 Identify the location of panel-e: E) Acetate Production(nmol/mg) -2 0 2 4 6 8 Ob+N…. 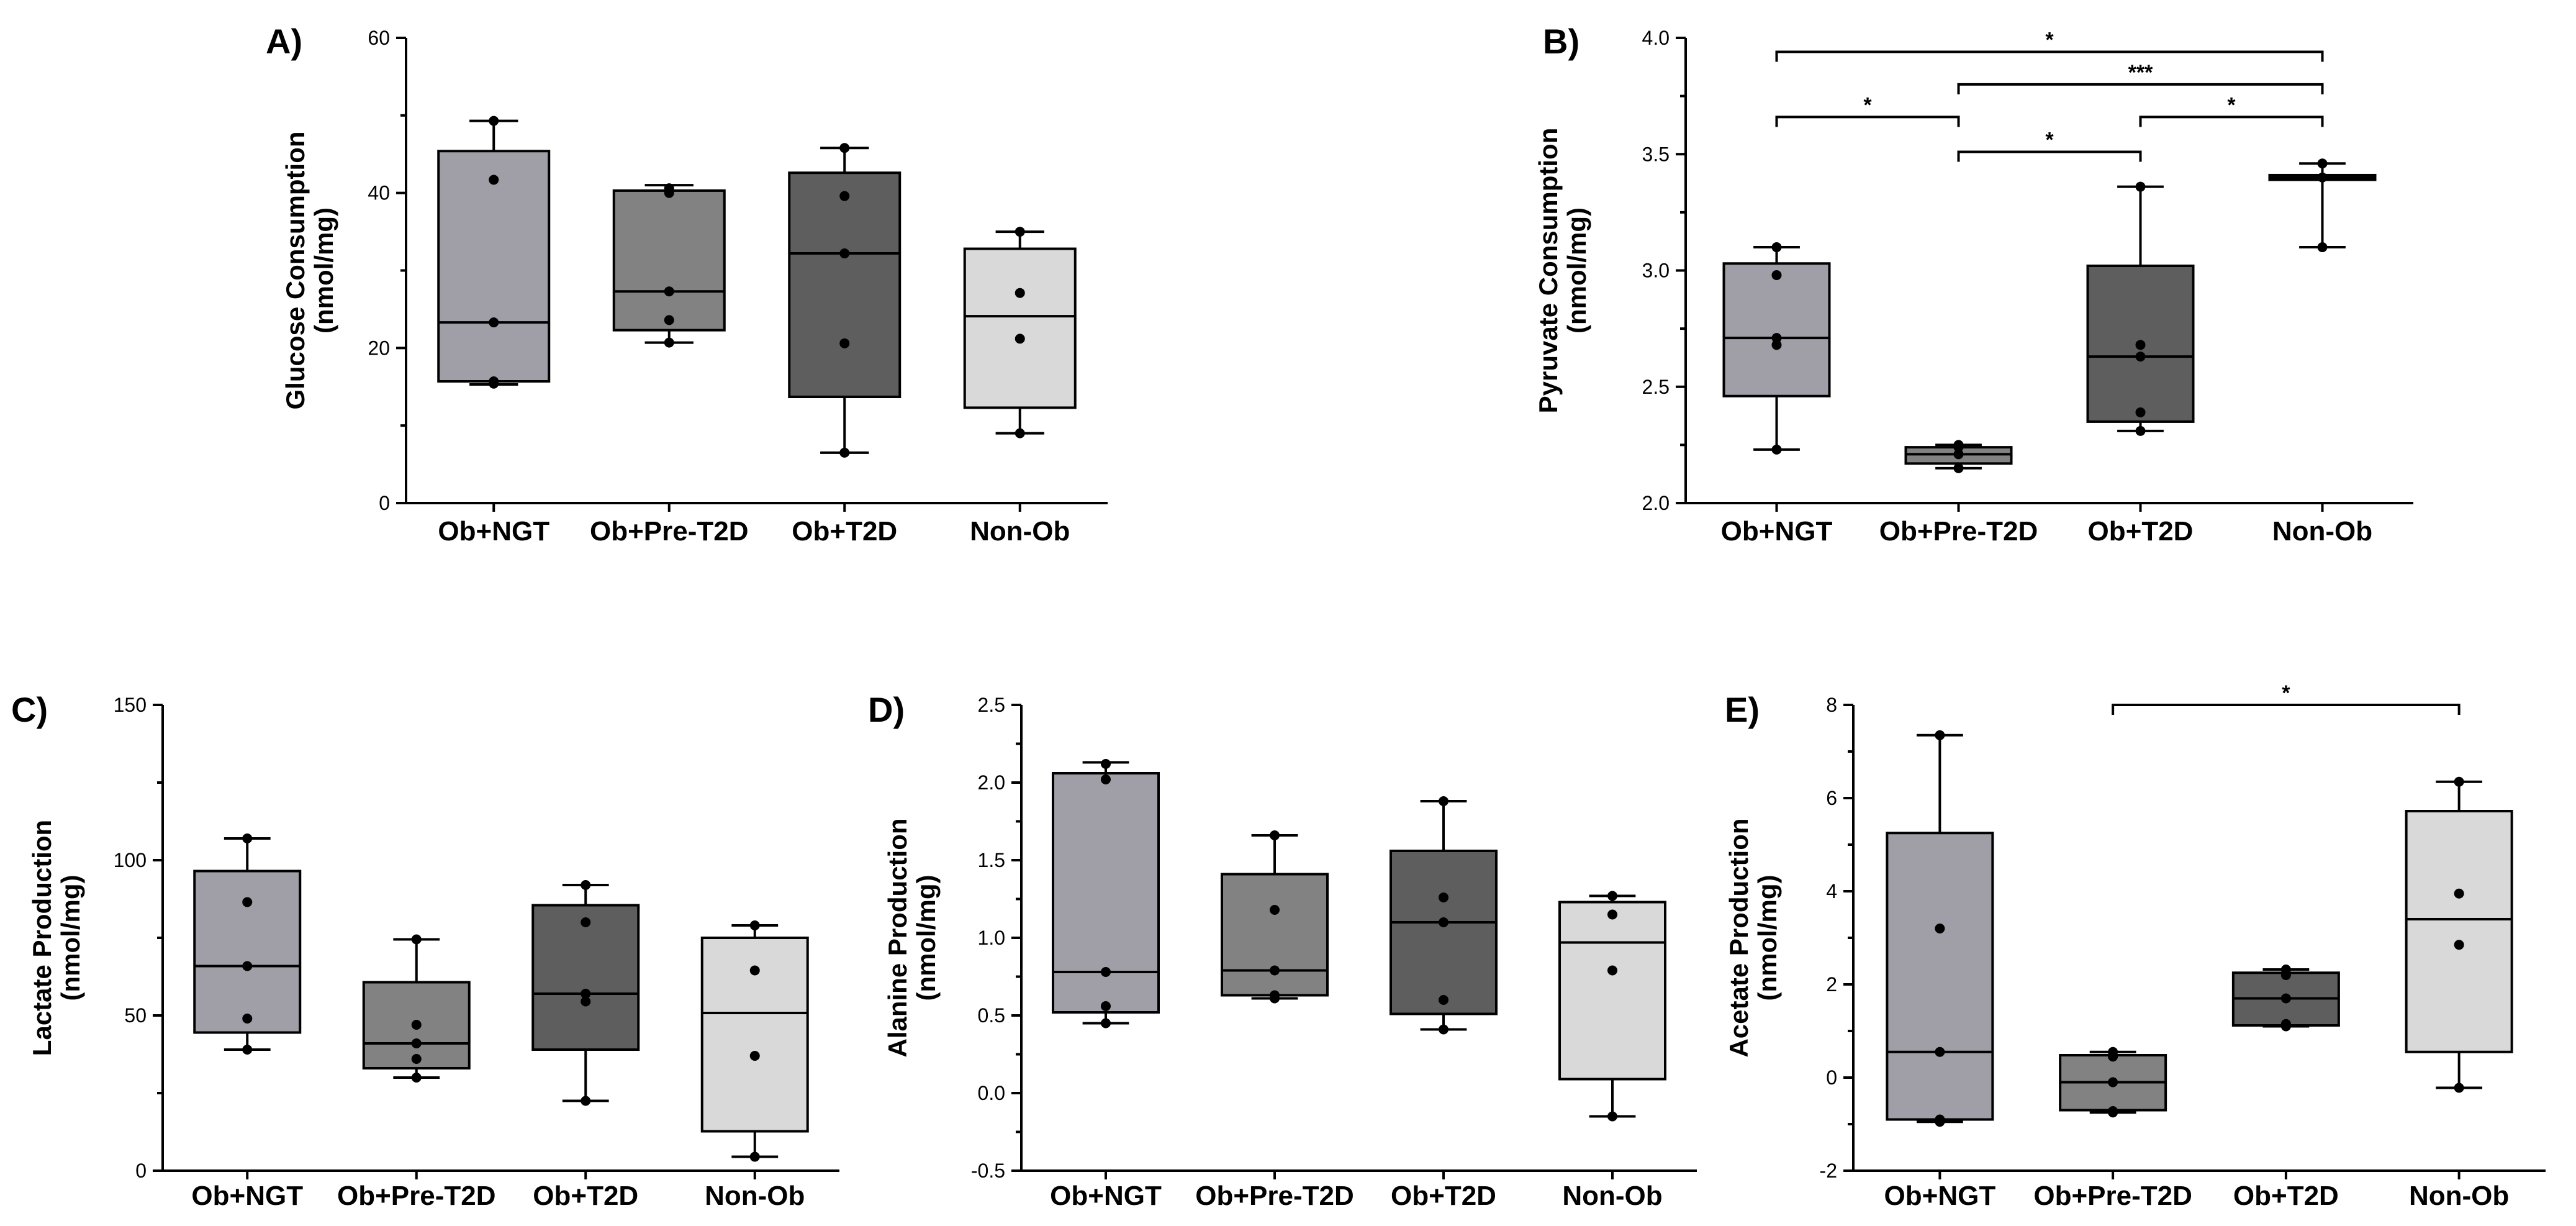
(2135, 946).